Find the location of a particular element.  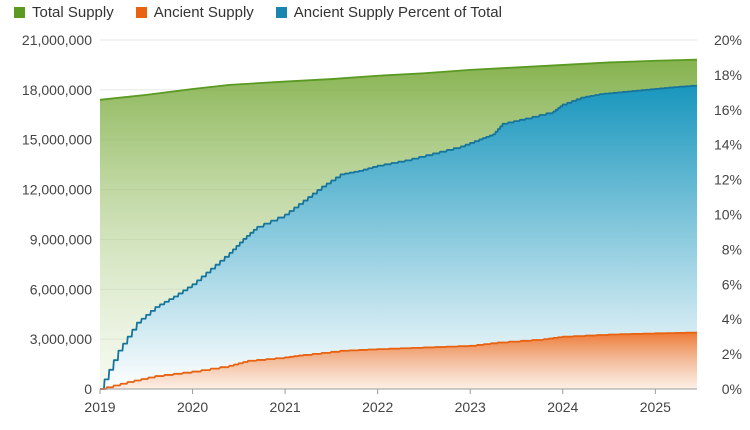

x-tick-label: 2024 is located at coordinates (562, 407).